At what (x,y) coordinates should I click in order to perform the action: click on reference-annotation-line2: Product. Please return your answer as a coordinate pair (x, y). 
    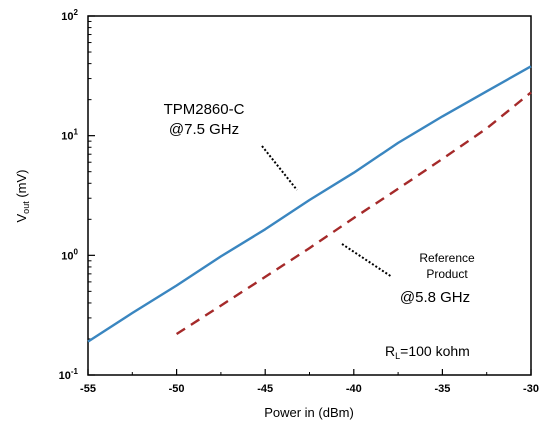
    Looking at the image, I should click on (447, 274).